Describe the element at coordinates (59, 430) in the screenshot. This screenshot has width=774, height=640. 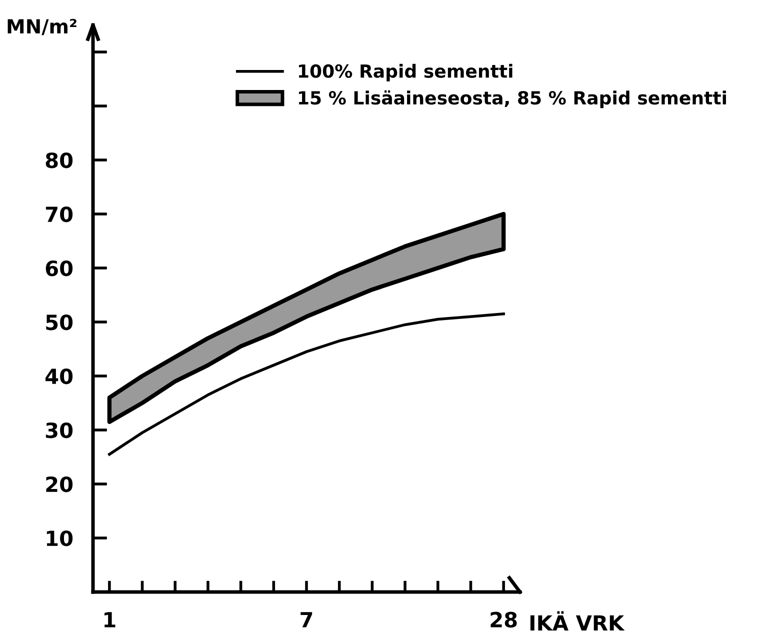
I see `y-tick-label: 30` at that location.